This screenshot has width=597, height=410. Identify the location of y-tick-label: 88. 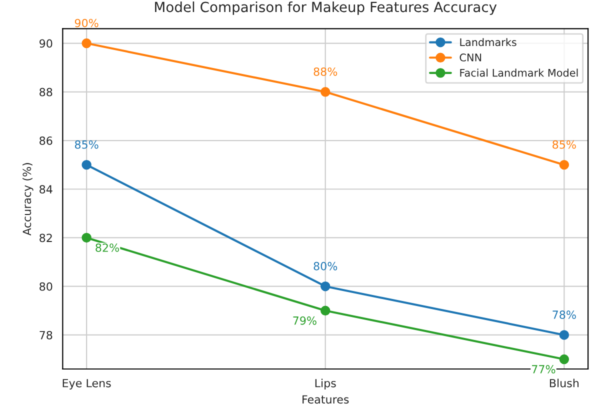
(46, 92).